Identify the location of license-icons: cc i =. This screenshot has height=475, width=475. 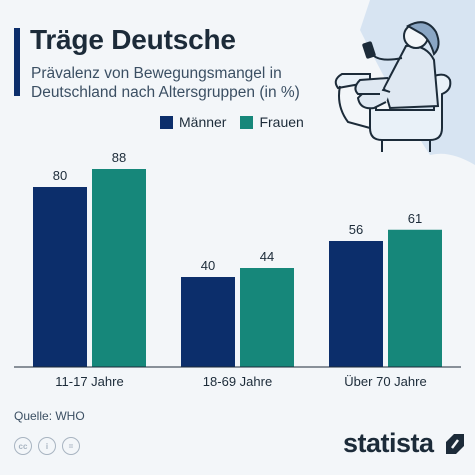
(50, 446).